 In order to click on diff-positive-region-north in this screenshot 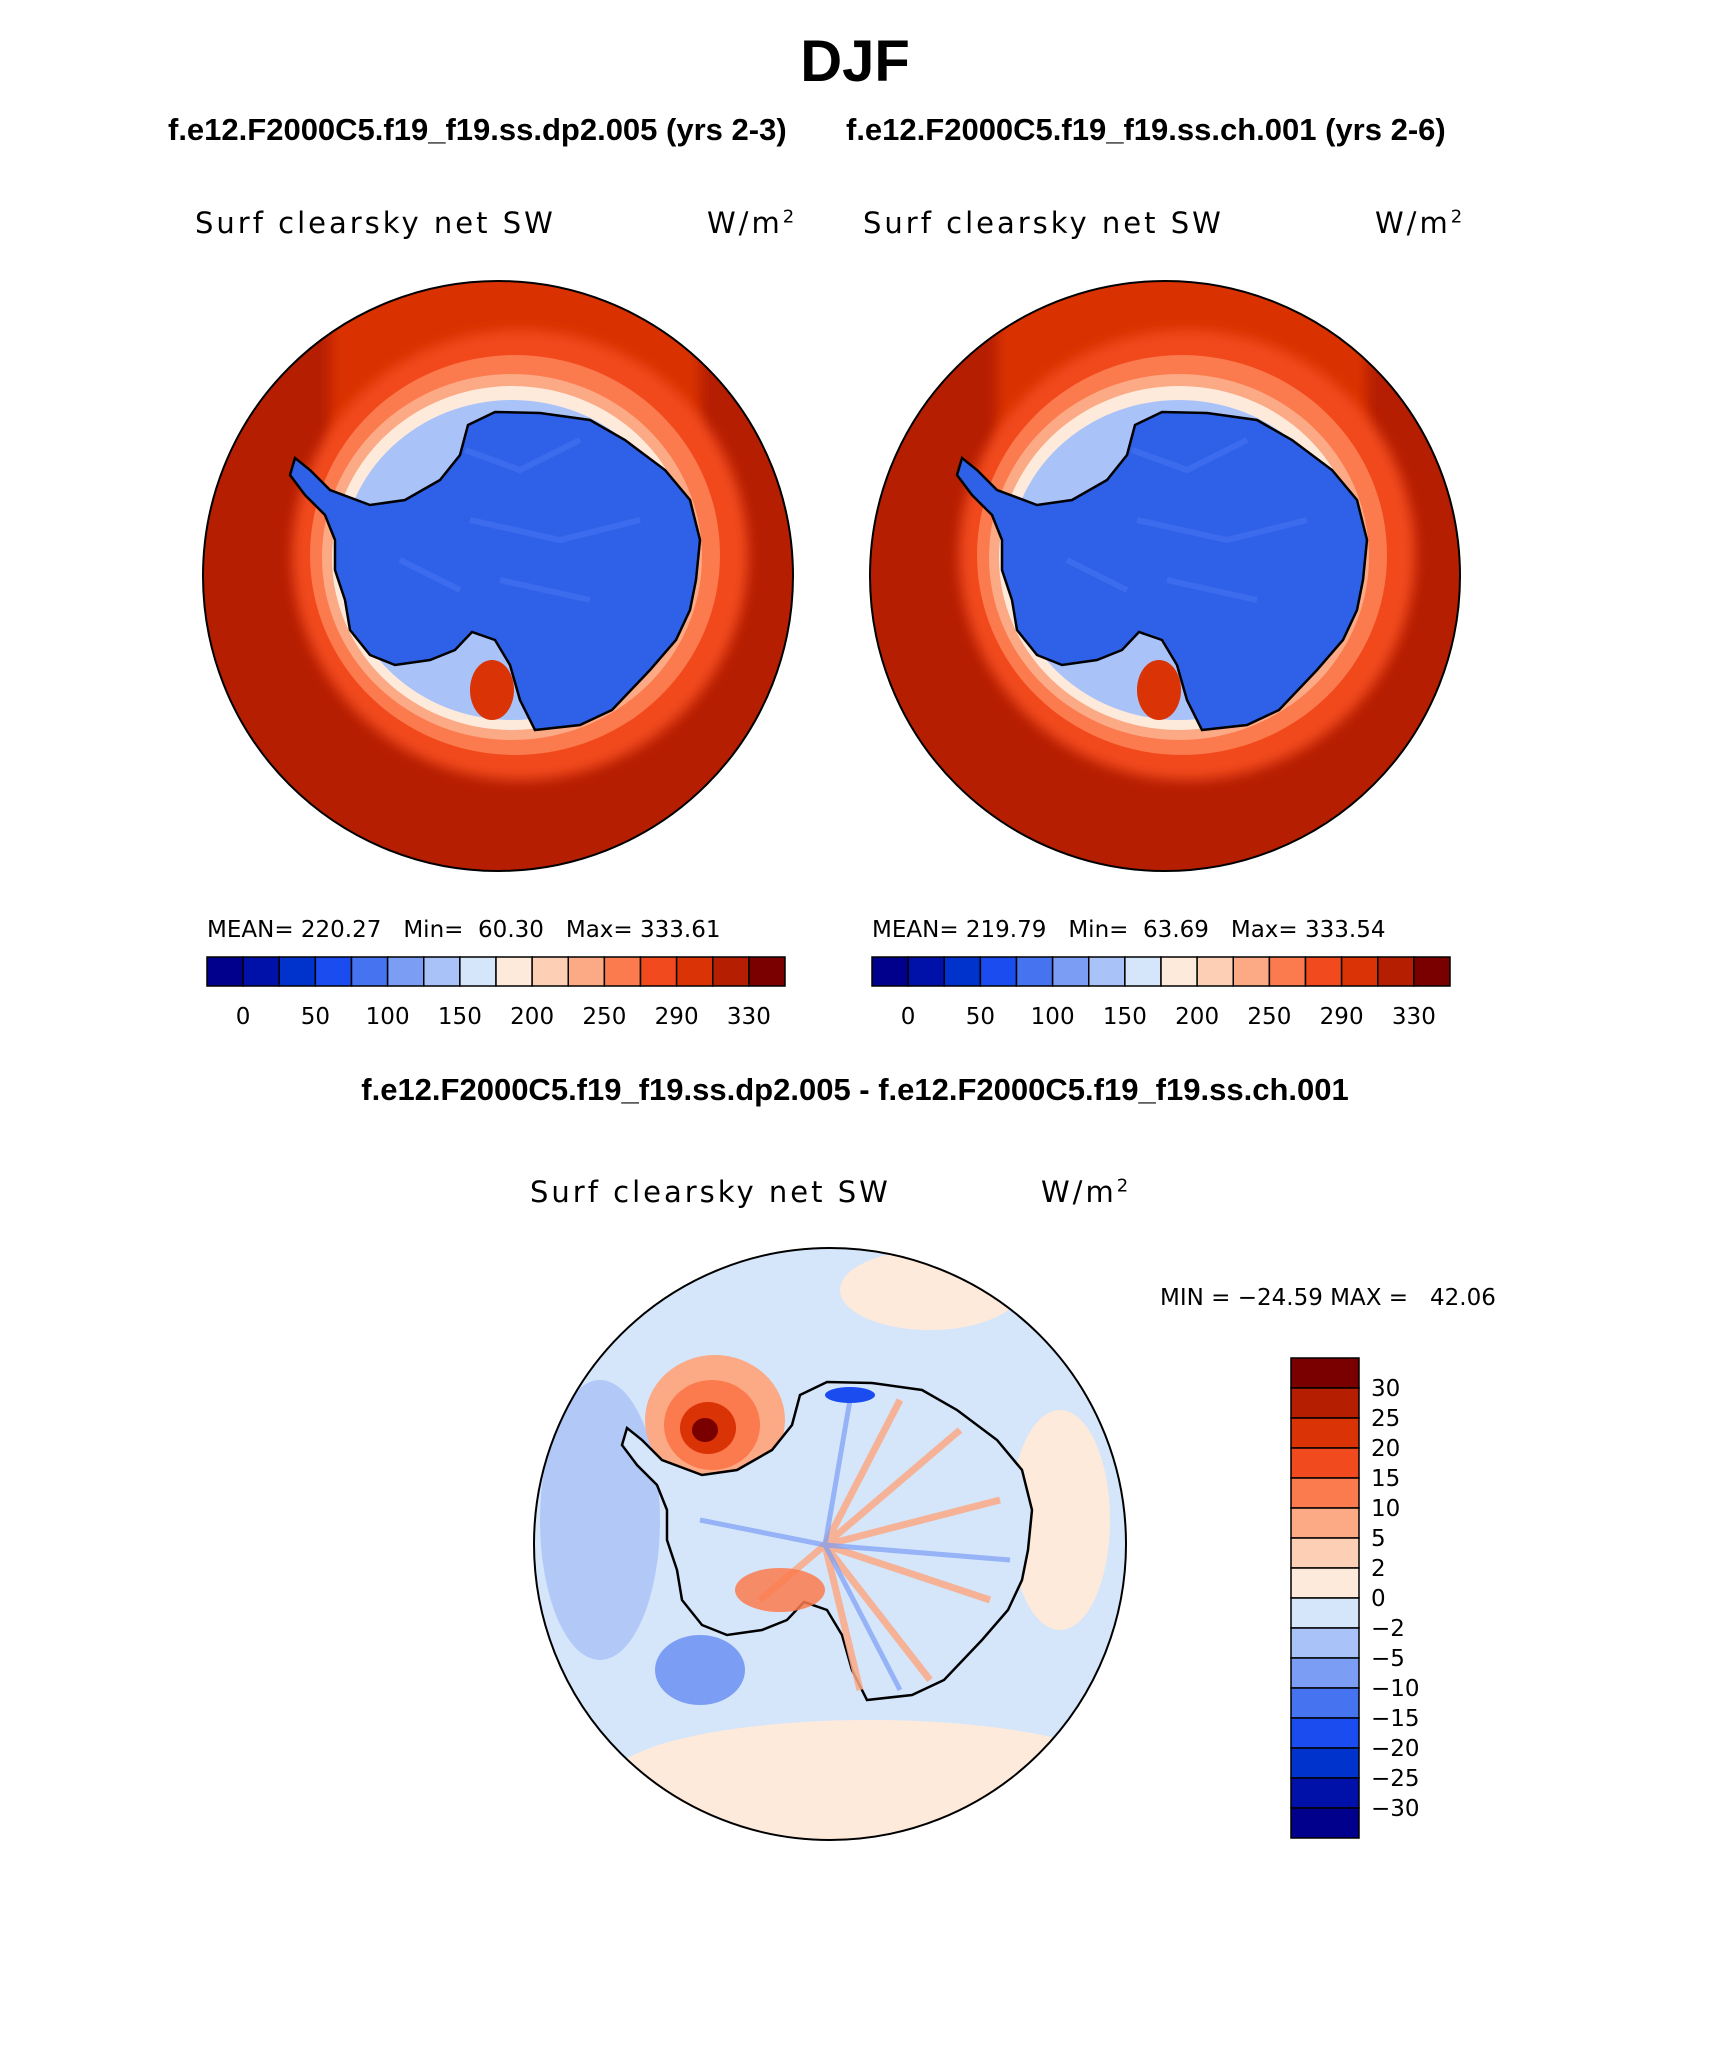, I will do `click(930, 1290)`.